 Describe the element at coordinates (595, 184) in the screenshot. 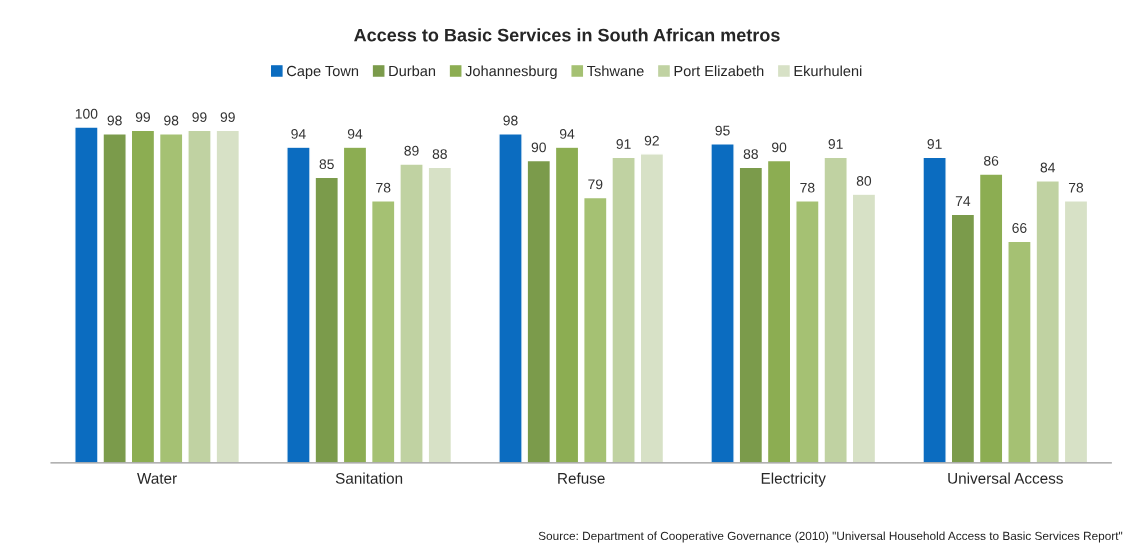

I see `data-label: 79` at that location.